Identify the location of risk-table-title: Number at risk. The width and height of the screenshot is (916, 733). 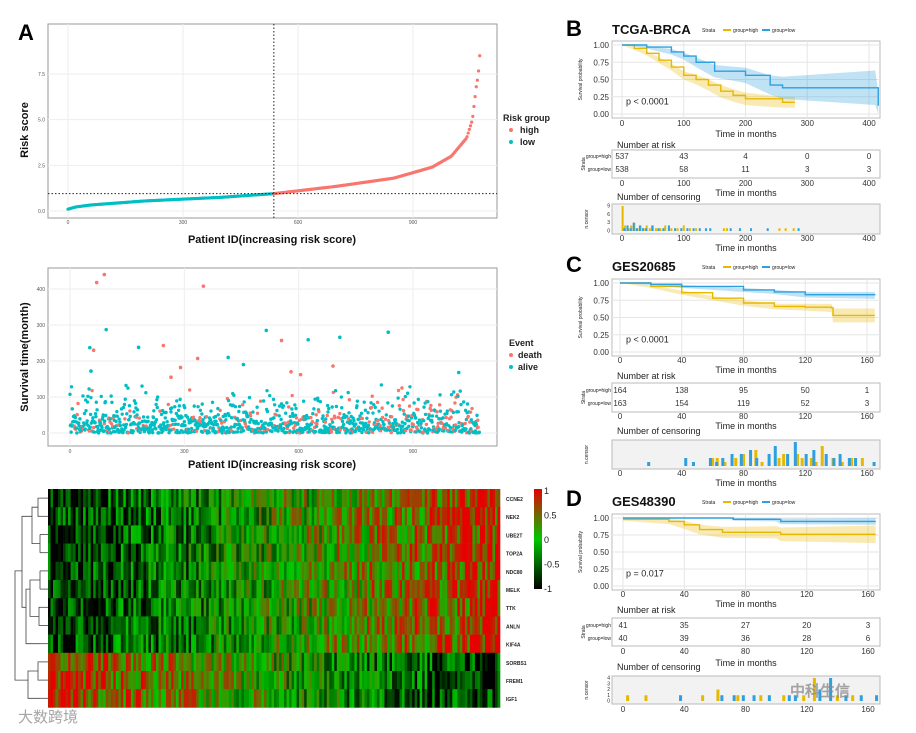
(646, 145).